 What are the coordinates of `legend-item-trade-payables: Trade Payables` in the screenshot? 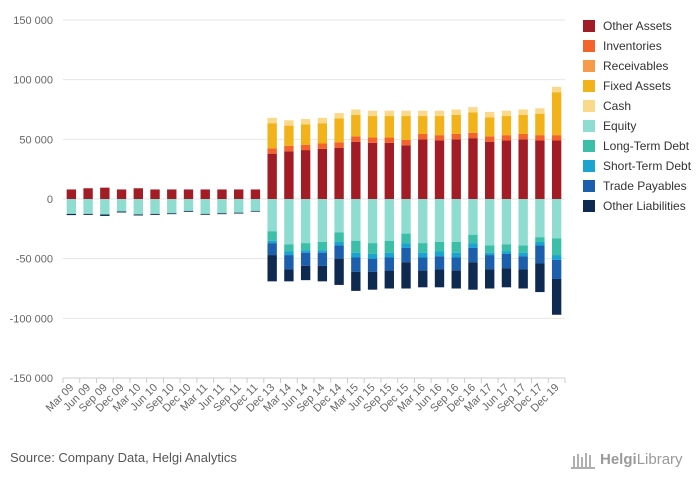 It's located at (641, 186).